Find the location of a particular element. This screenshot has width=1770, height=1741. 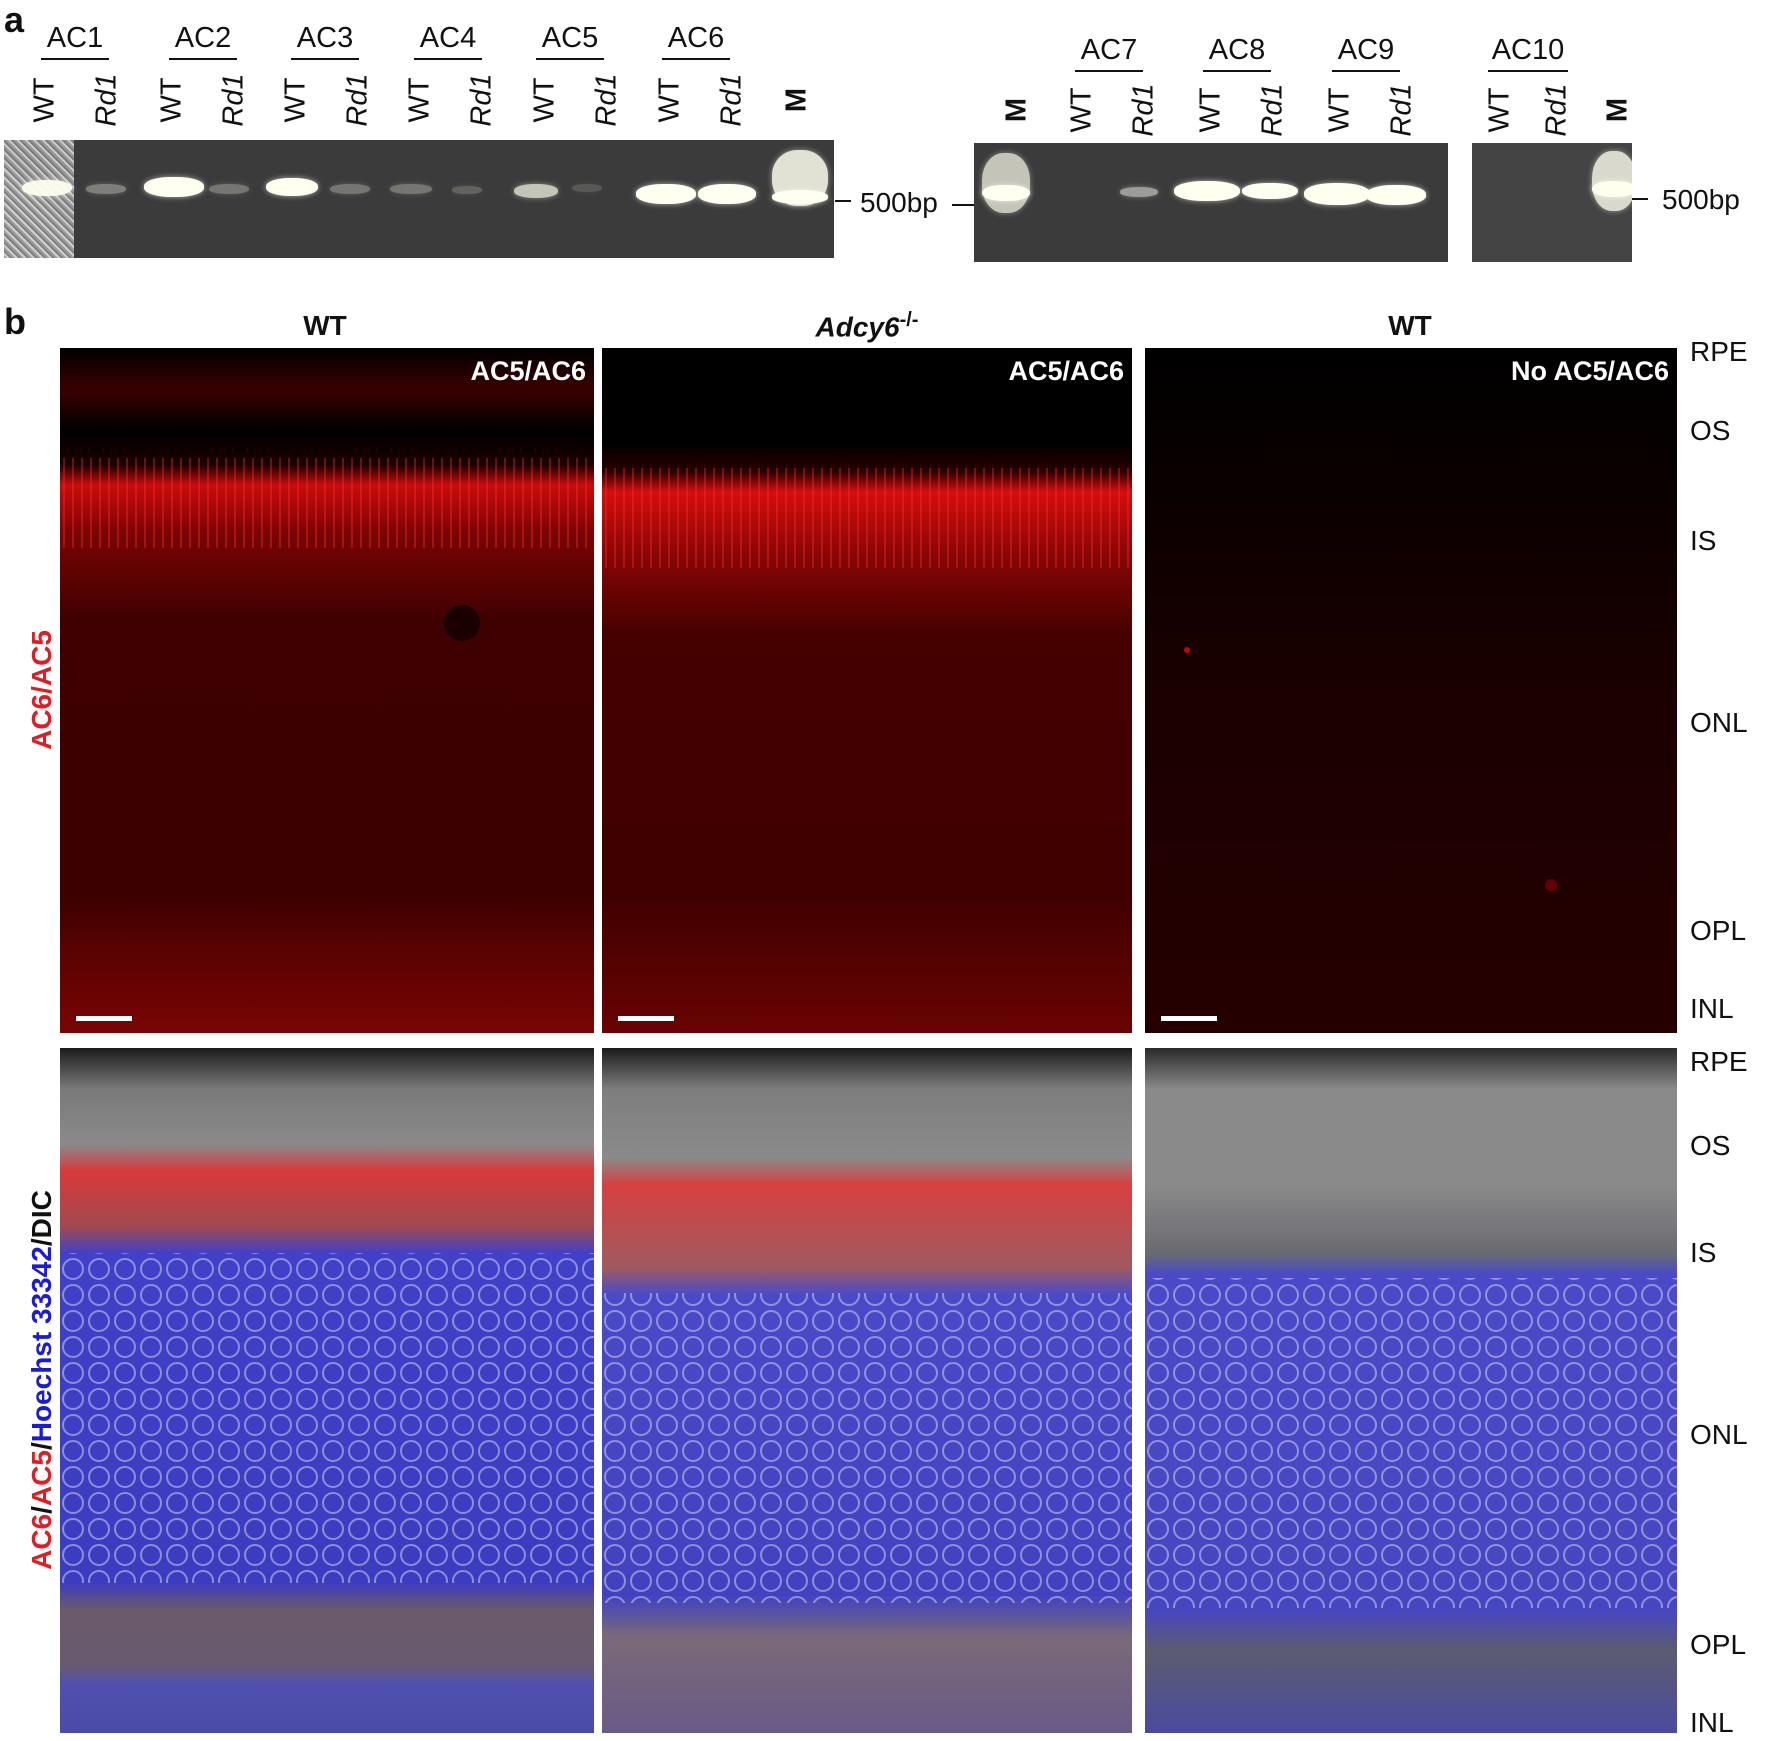

gene-group-label: AC6 is located at coordinates (696, 38).